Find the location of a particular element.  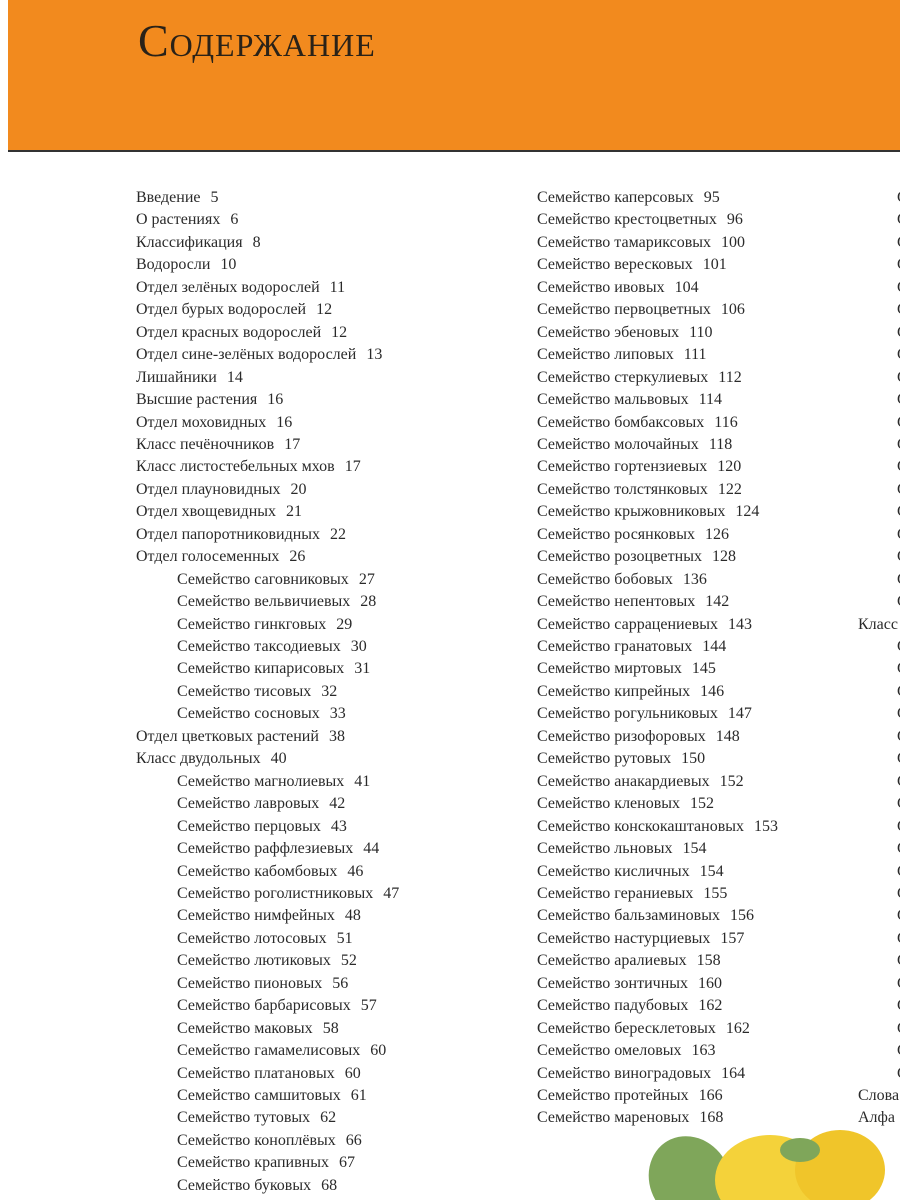

page-number: 31 is located at coordinates (362, 669).